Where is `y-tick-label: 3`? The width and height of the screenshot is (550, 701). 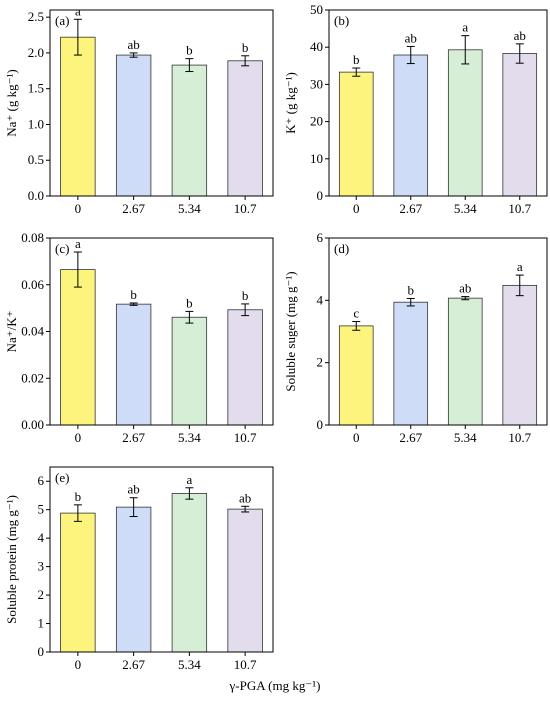
y-tick-label: 3 is located at coordinates (41, 566).